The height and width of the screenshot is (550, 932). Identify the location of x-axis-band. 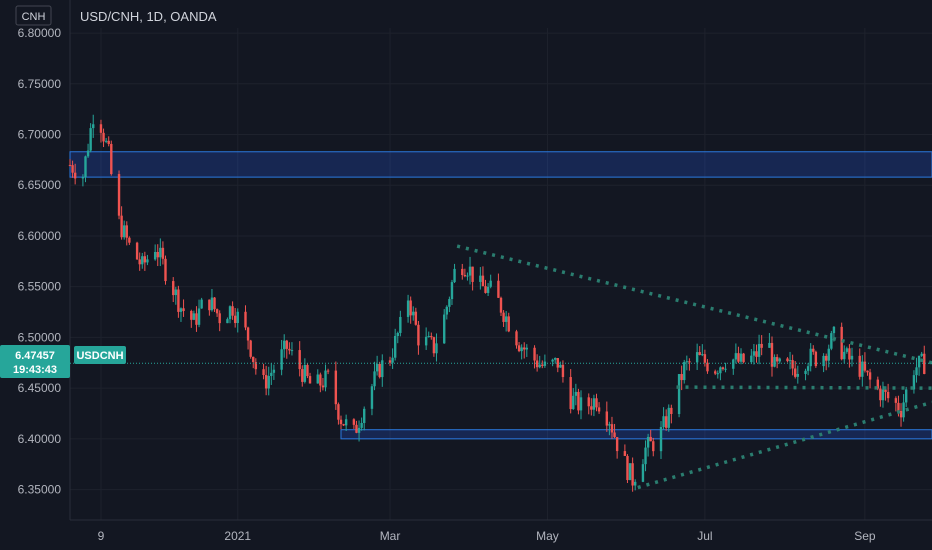
(466, 535).